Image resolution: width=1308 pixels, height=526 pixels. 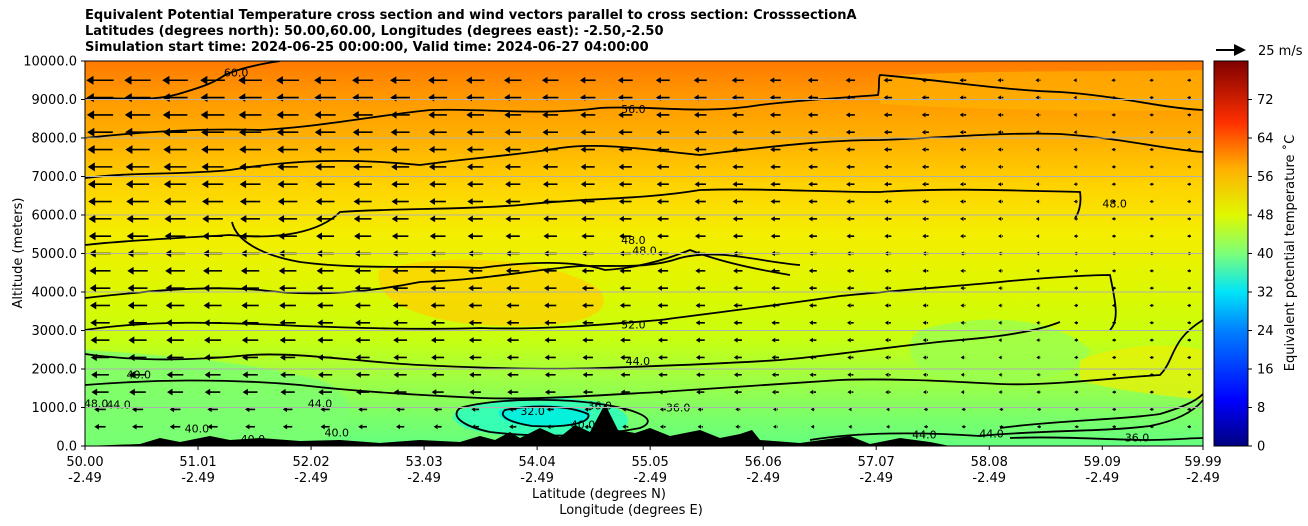 What do you see at coordinates (633, 325) in the screenshot?
I see `contour-label: 52.0` at bounding box center [633, 325].